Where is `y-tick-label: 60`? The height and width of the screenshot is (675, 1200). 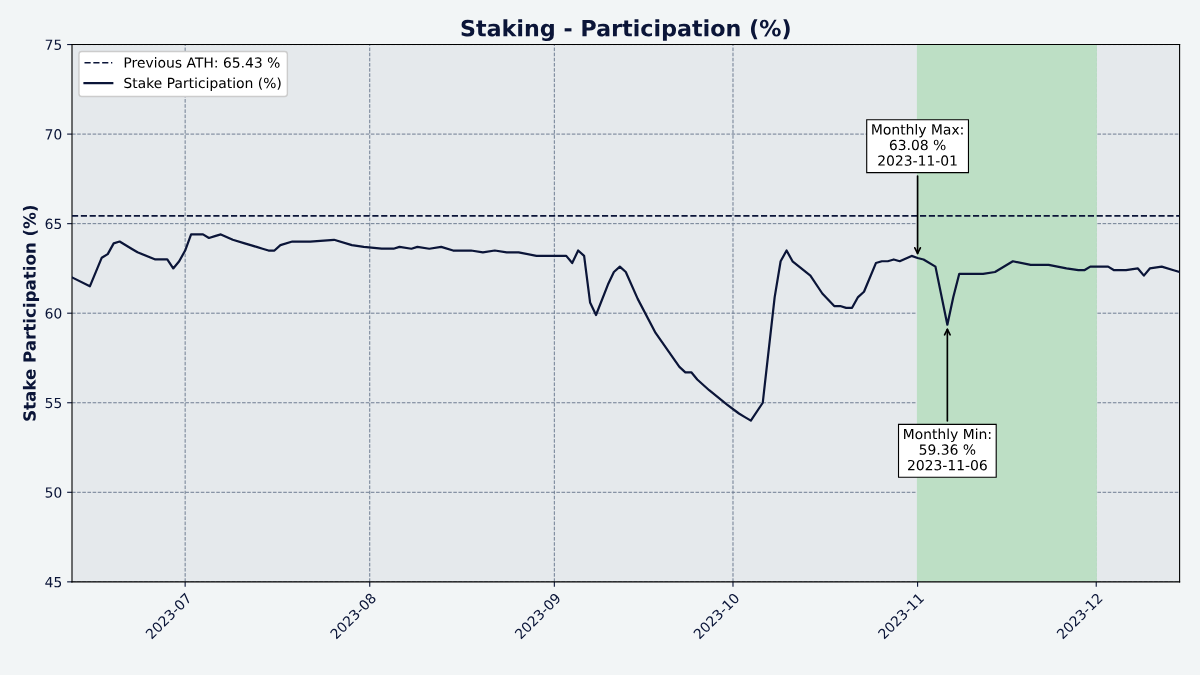
y-tick-label: 60 is located at coordinates (53, 313).